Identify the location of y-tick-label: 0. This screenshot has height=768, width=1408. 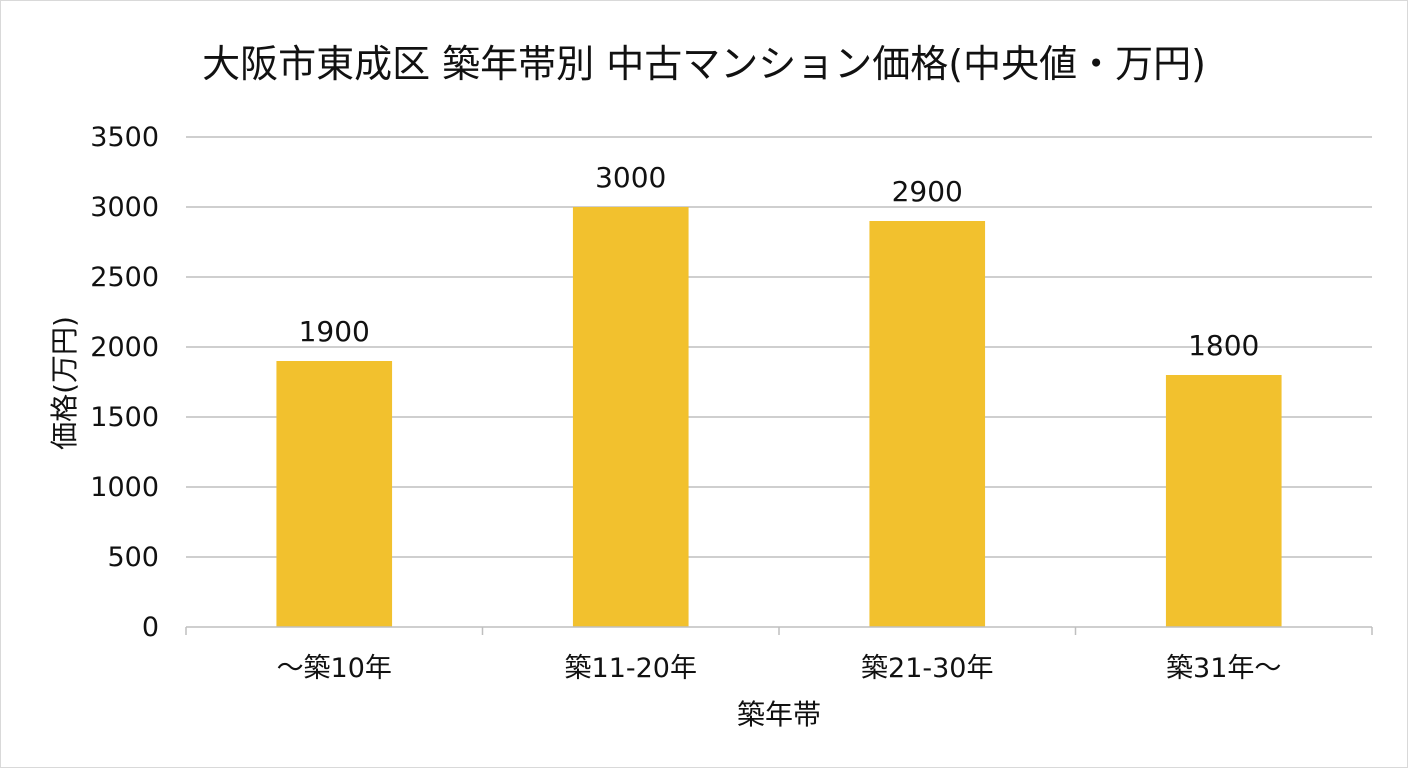
(150, 627).